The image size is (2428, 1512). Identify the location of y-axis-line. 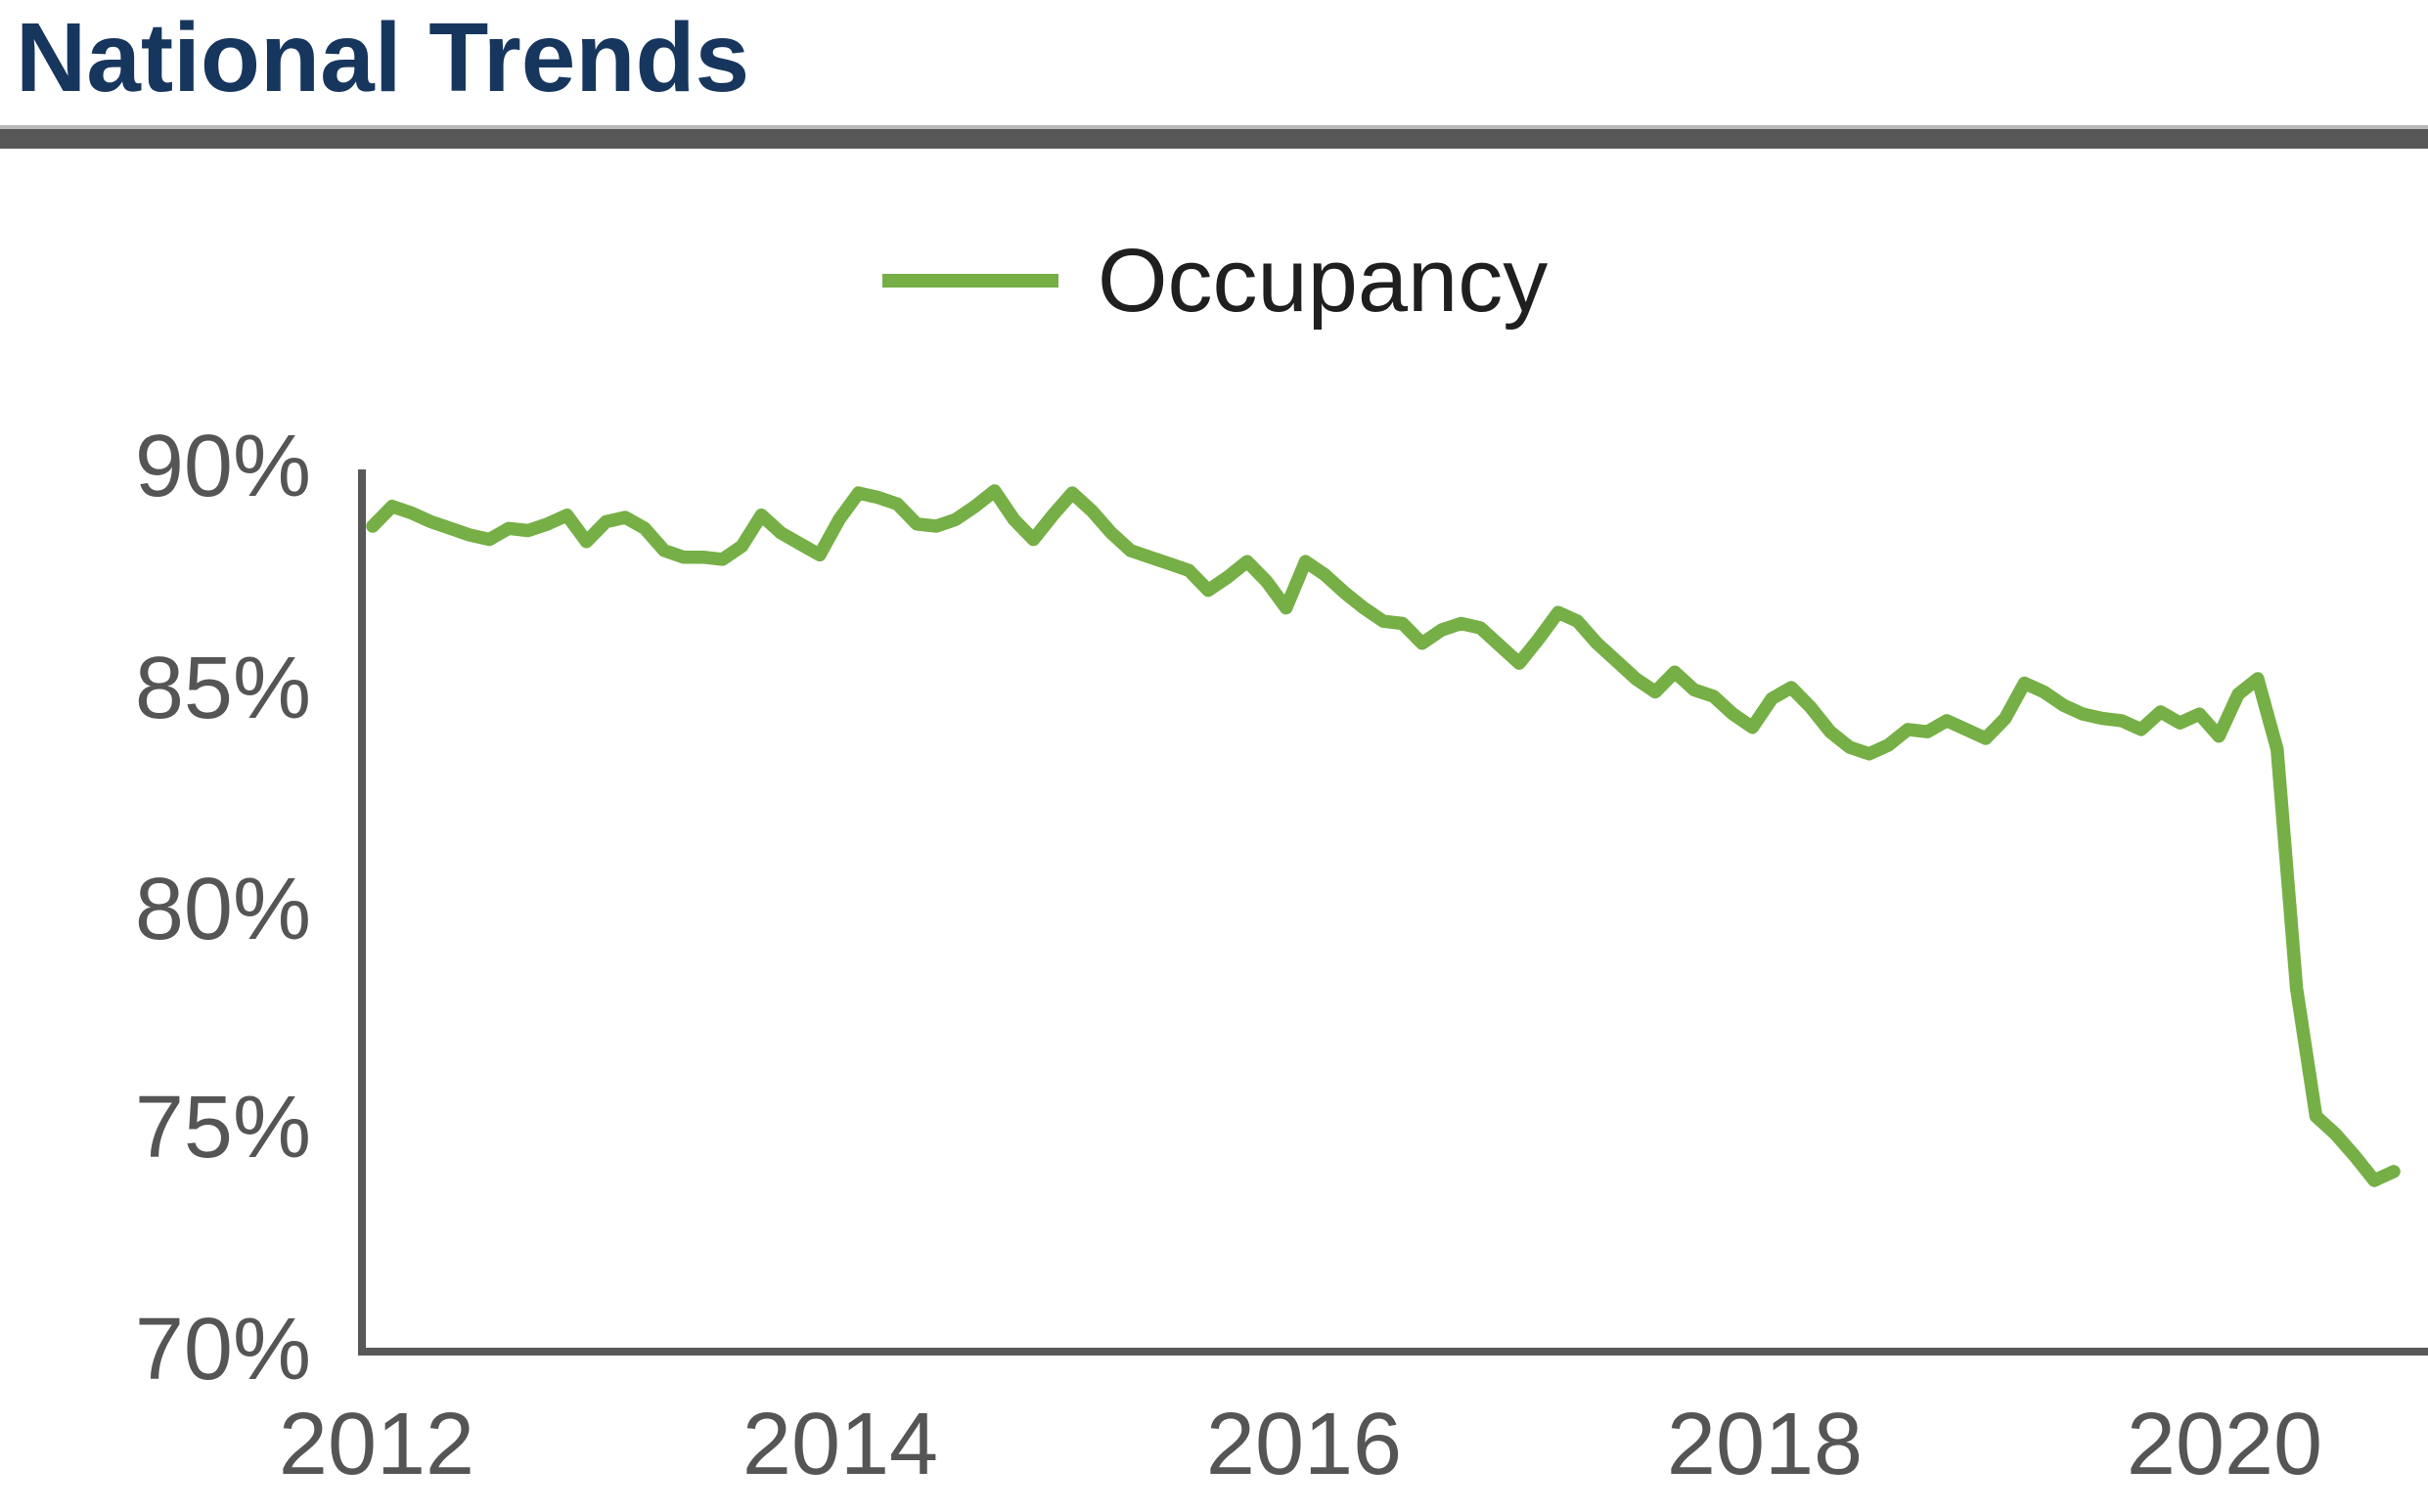
(362, 911).